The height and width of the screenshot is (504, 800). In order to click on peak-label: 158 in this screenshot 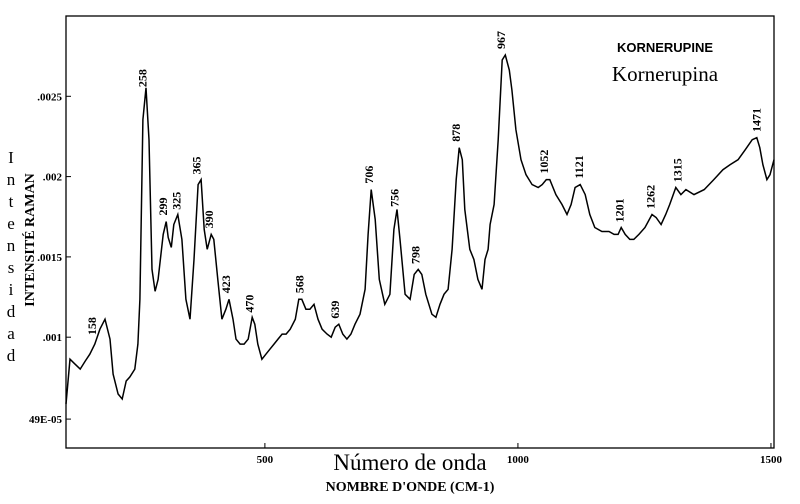, I will do `click(92, 326)`.